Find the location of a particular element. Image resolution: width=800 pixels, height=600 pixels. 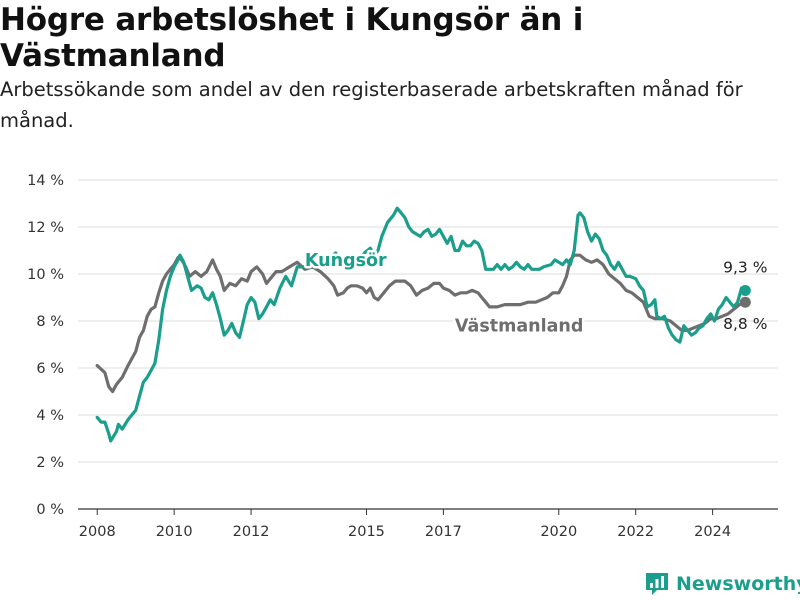

y-tick-label: 12 % is located at coordinates (45, 228).